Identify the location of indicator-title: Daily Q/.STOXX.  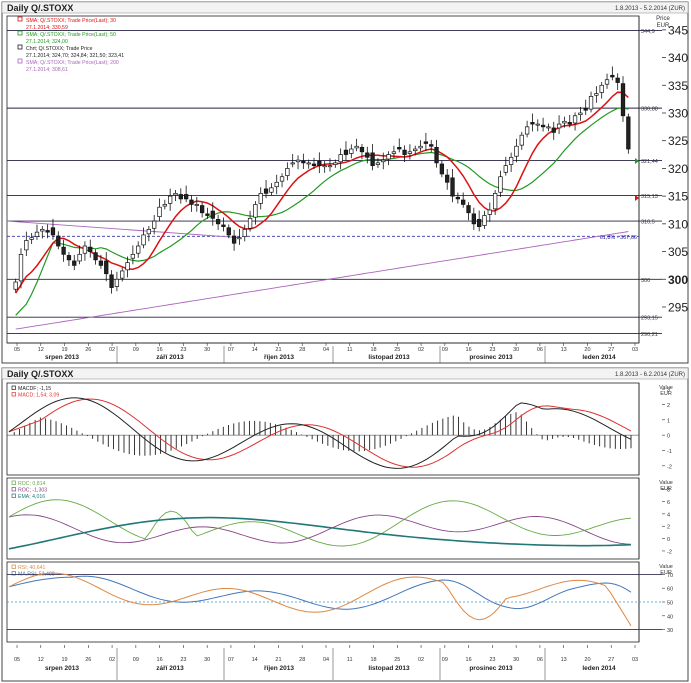
(40, 374).